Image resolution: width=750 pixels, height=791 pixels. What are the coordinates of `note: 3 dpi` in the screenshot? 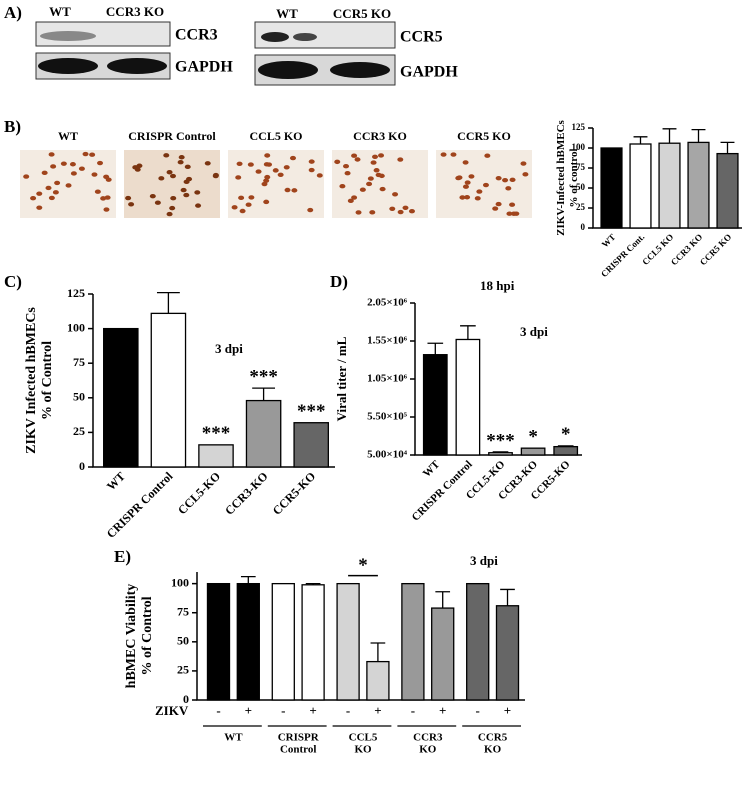 It's located at (229, 348).